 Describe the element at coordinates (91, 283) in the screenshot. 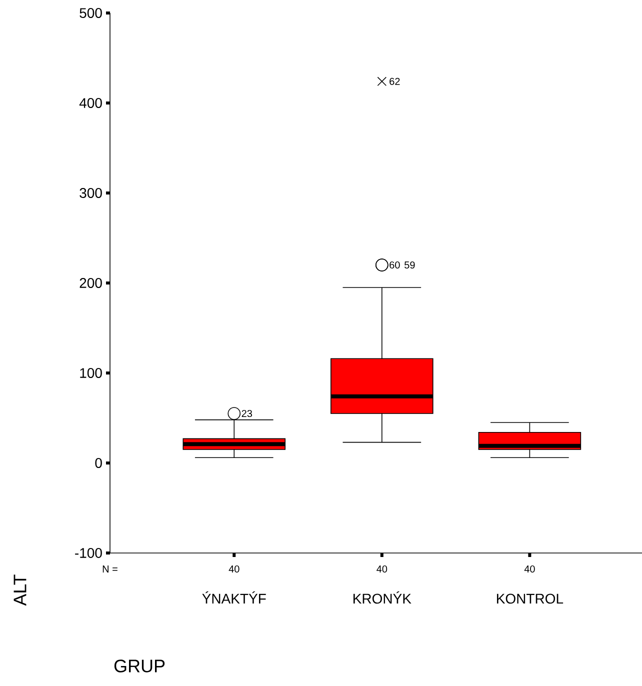

I see `y-tick-label: 200` at that location.